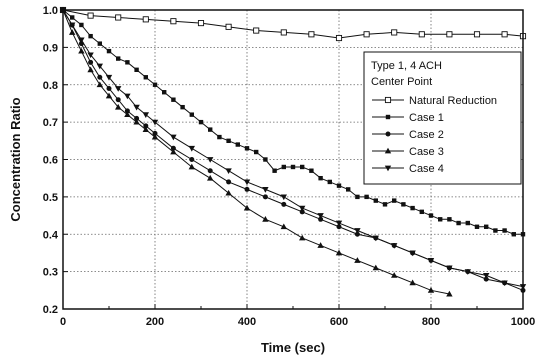  What do you see at coordinates (155, 322) in the screenshot?
I see `x-tick-label: 200` at bounding box center [155, 322].